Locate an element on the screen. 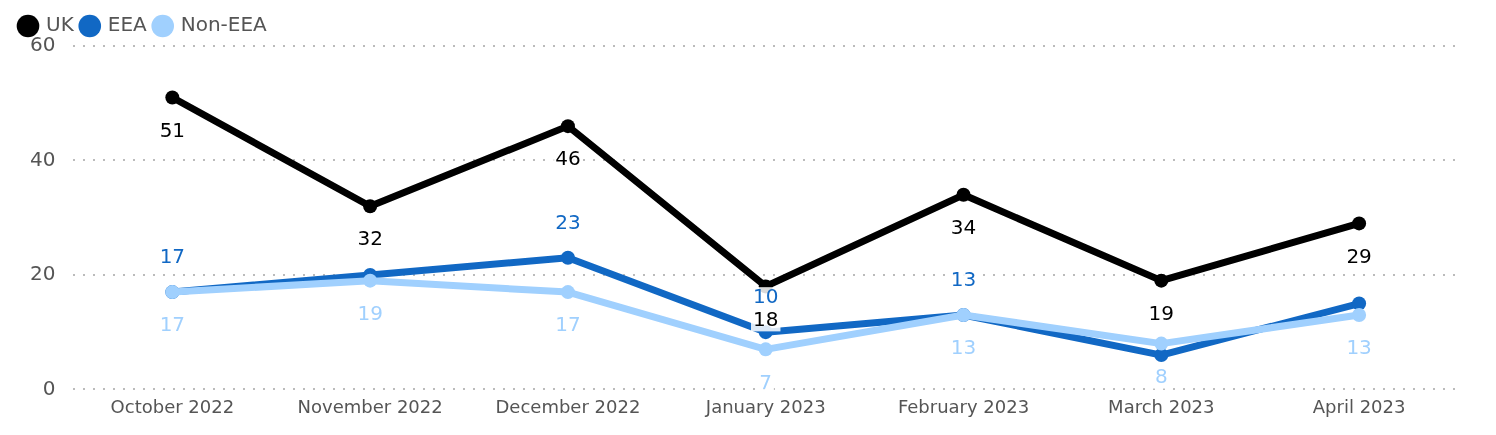 This screenshot has width=1496, height=435. legend-label: Non-EEA is located at coordinates (224, 24).